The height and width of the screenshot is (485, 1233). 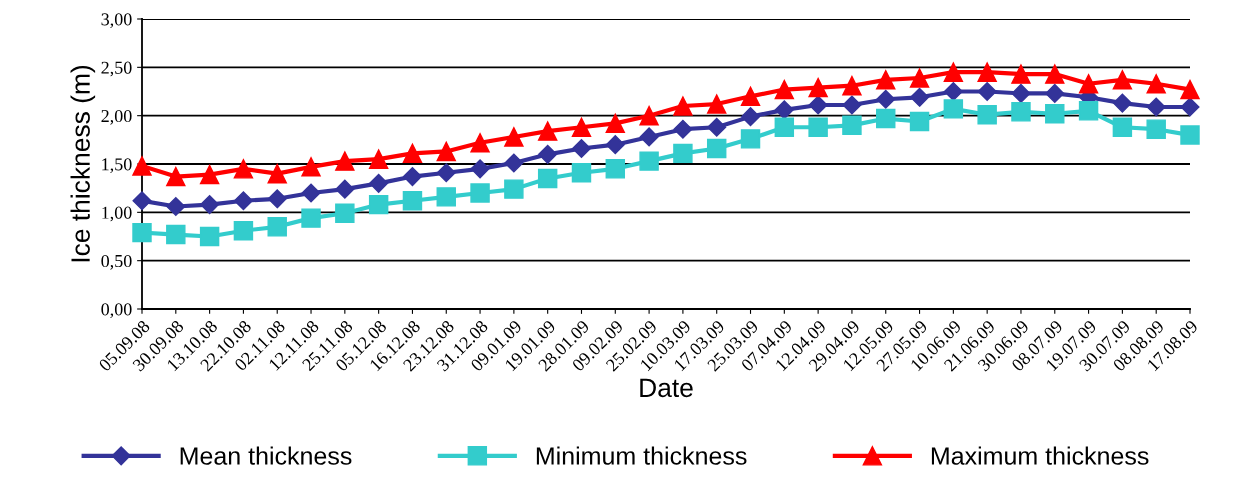 What do you see at coordinates (266, 455) in the screenshot?
I see `legend-label: Mean thickness` at bounding box center [266, 455].